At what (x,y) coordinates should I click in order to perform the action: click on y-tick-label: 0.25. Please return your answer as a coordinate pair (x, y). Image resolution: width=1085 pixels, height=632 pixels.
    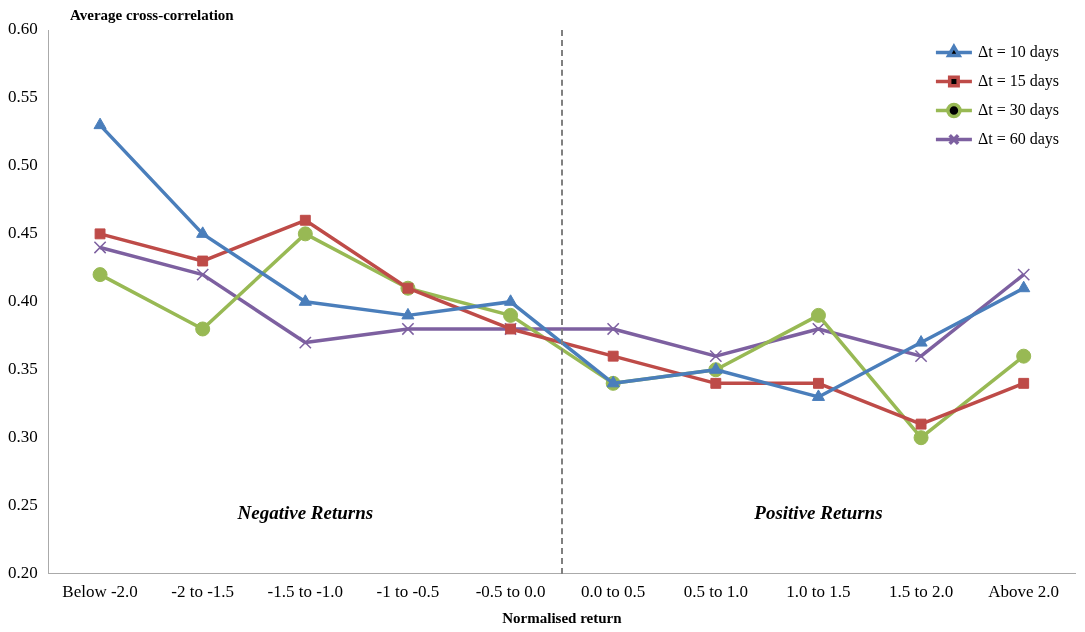
    Looking at the image, I should click on (23, 505).